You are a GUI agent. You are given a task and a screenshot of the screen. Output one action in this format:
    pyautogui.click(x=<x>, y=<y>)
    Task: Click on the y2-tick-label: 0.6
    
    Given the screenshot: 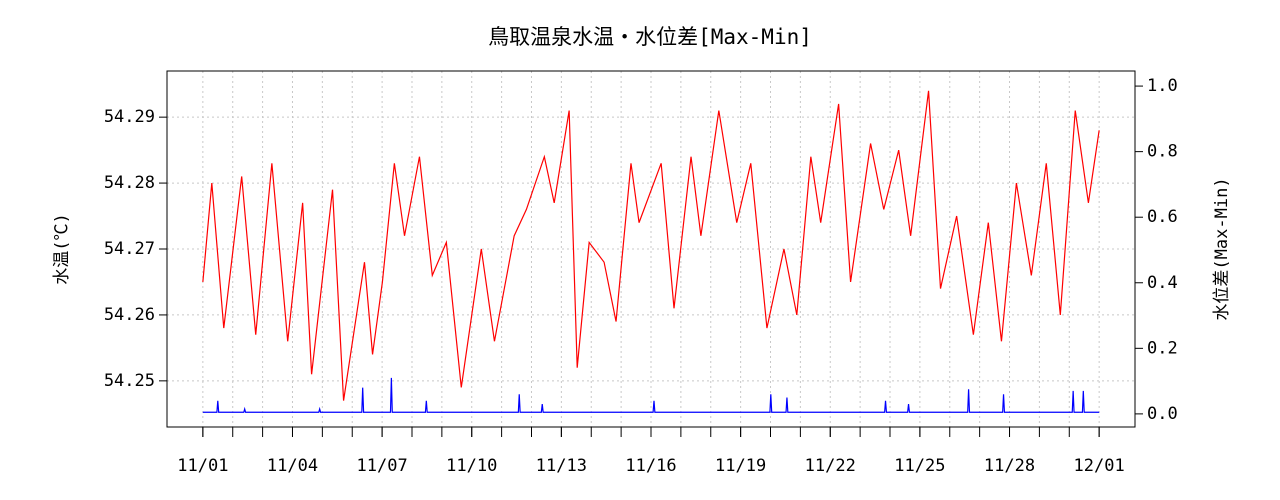 What is the action you would take?
    pyautogui.click(x=1162, y=217)
    